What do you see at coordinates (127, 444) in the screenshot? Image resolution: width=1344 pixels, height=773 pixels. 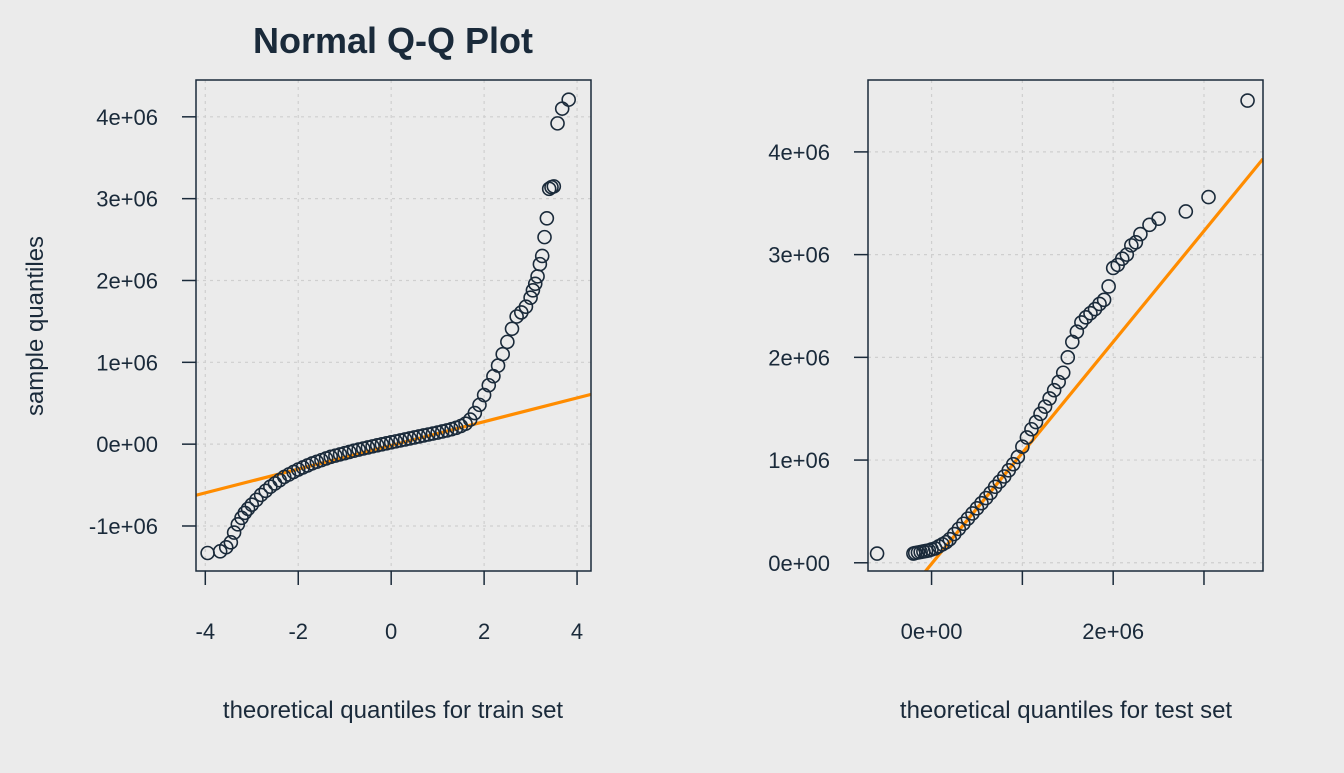 I see `train-y-tick-label: 0e+00` at bounding box center [127, 444].